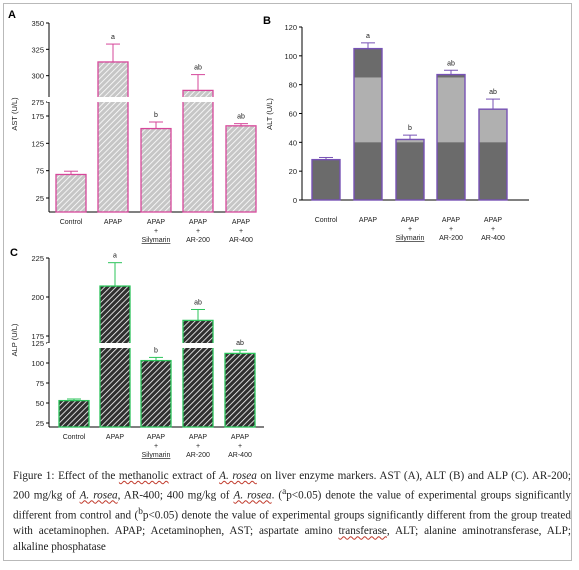 This screenshot has height=570, width=579. I want to click on y-tick-label: 20, so click(293, 171).